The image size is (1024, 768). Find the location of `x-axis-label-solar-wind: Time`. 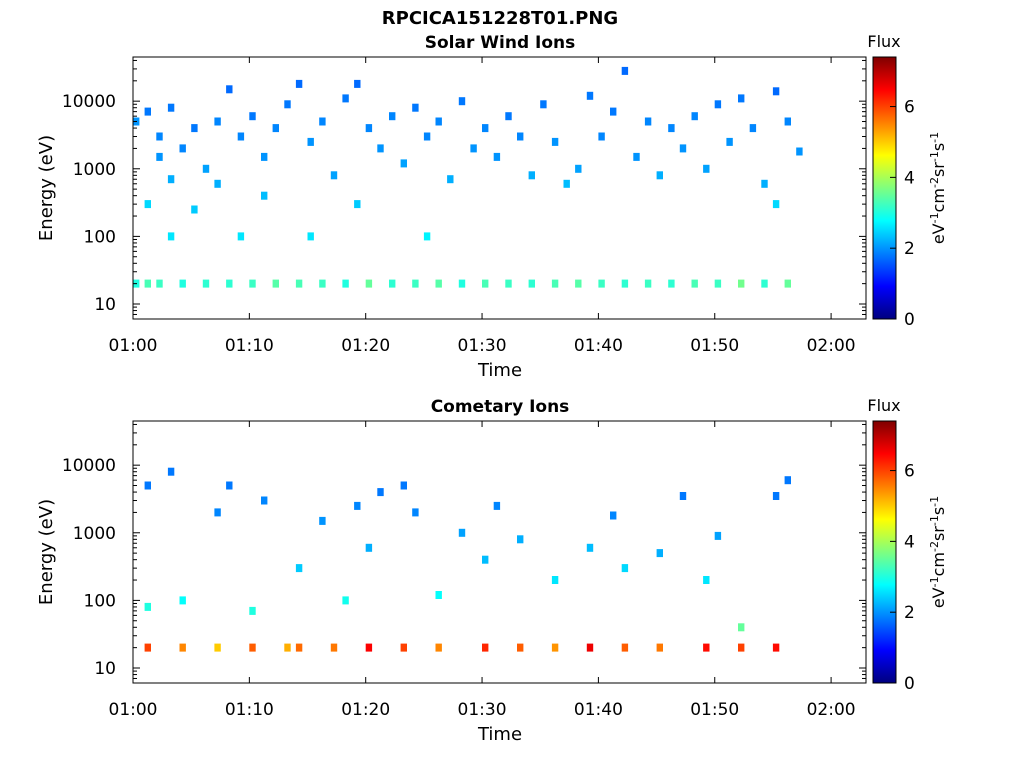

x-axis-label-solar-wind: Time is located at coordinates (499, 370).